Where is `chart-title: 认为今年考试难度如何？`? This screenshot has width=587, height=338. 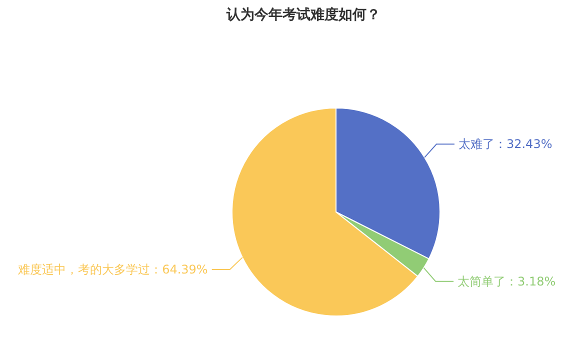
chart-title: 认为今年考试难度如何？ is located at coordinates (303, 14).